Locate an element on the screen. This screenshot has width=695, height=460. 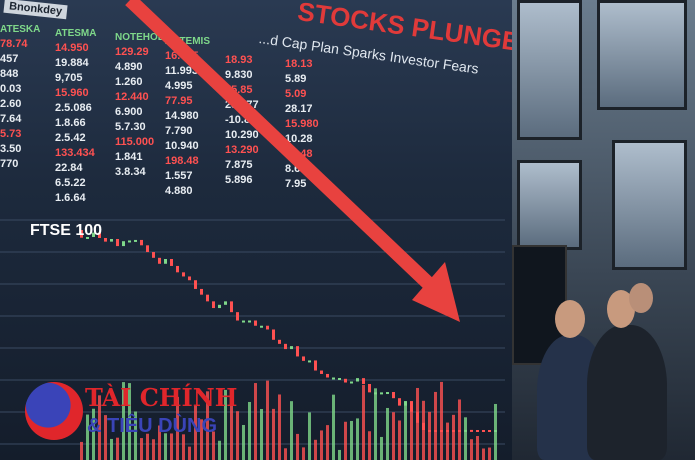
logo-line1: TÀI CHÍNH is located at coordinates (161, 397).